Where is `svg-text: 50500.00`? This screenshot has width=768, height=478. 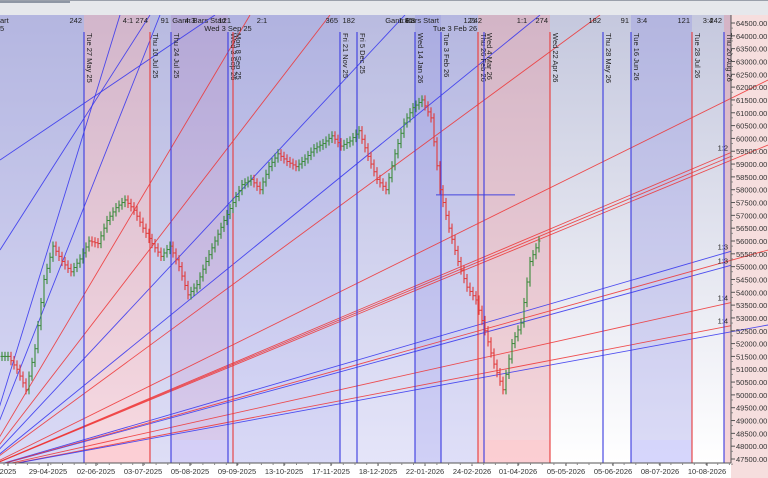
svg-text: 50500.00 is located at coordinates (751, 382).